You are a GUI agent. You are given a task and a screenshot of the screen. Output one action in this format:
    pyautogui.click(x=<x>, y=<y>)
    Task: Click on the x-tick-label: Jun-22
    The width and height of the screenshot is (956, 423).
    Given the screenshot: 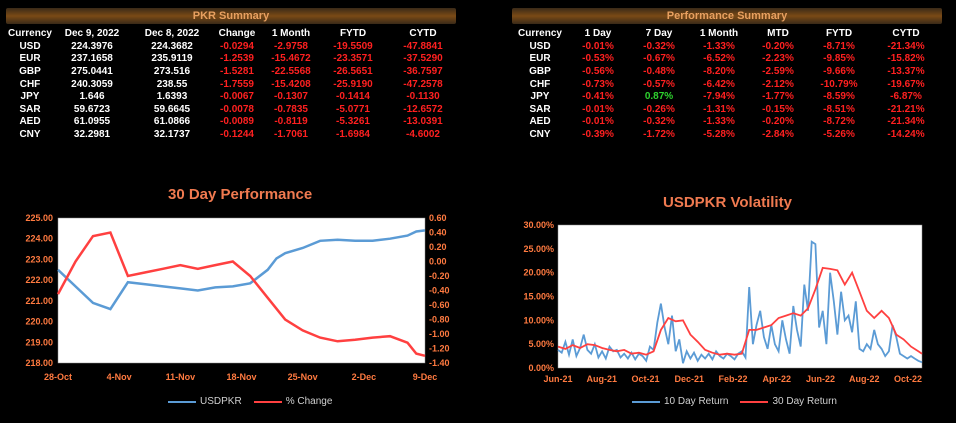 What is the action you would take?
    pyautogui.click(x=820, y=379)
    